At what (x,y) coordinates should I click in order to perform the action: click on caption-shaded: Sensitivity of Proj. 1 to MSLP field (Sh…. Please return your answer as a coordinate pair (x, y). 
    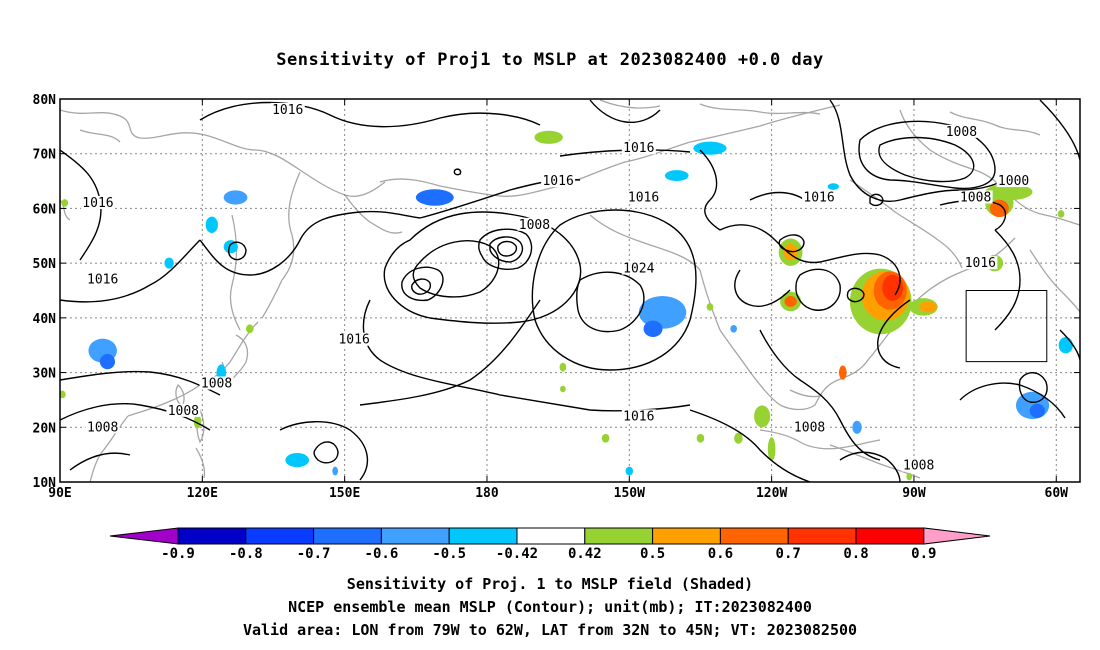
    Looking at the image, I should click on (550, 584).